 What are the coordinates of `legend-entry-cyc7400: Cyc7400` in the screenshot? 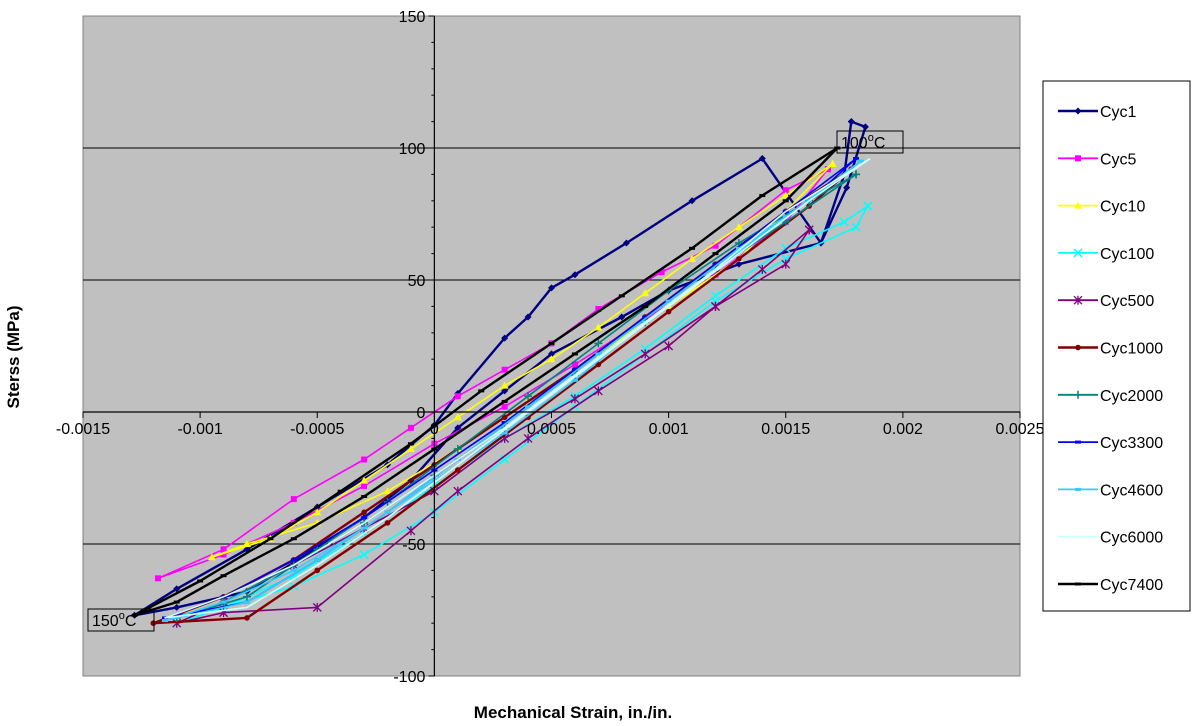 It's located at (1110, 585).